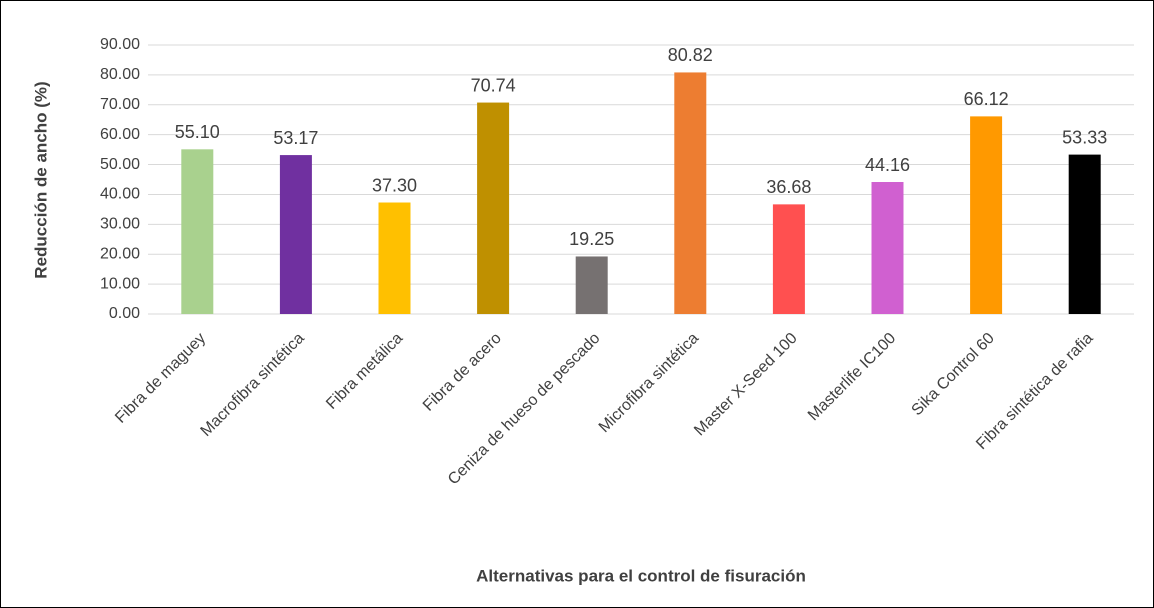 This screenshot has height=608, width=1154. Describe the element at coordinates (120, 164) in the screenshot. I see `y-tick-label: 50.00` at that location.